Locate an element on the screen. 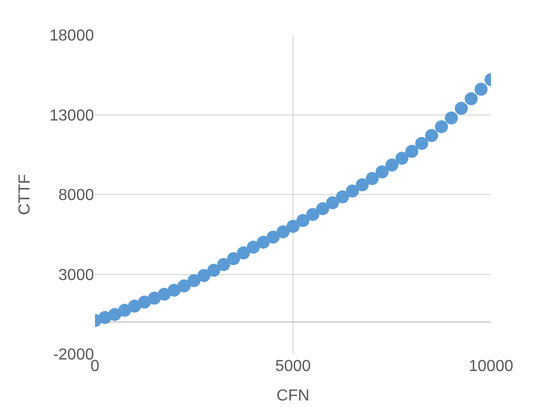 The height and width of the screenshot is (419, 546). x-tick-label: 0 is located at coordinates (95, 366).